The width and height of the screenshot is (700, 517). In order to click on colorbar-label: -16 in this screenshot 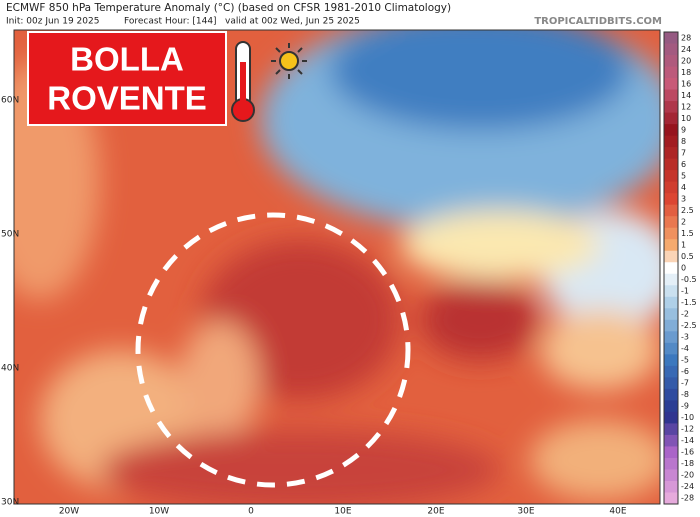, I will do `click(687, 452)`.